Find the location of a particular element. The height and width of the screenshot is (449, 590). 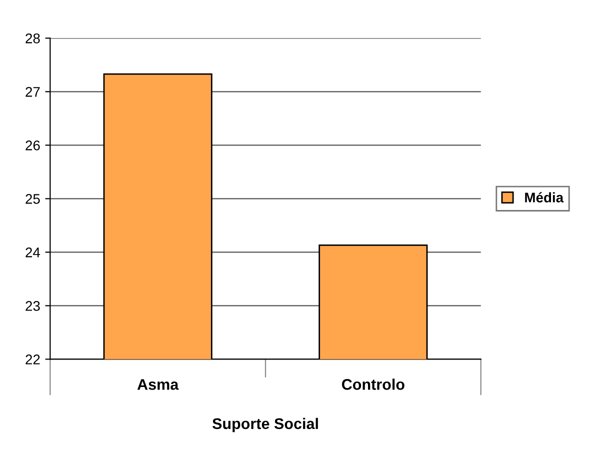

y-tick-label: 25 is located at coordinates (33, 199).